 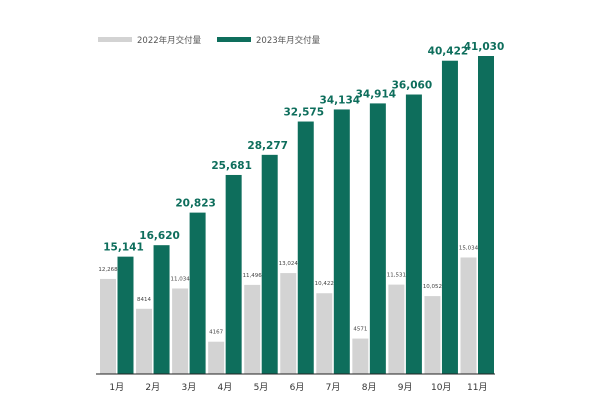 What do you see at coordinates (369, 387) in the screenshot?
I see `x-tick-8: 8月` at bounding box center [369, 387].